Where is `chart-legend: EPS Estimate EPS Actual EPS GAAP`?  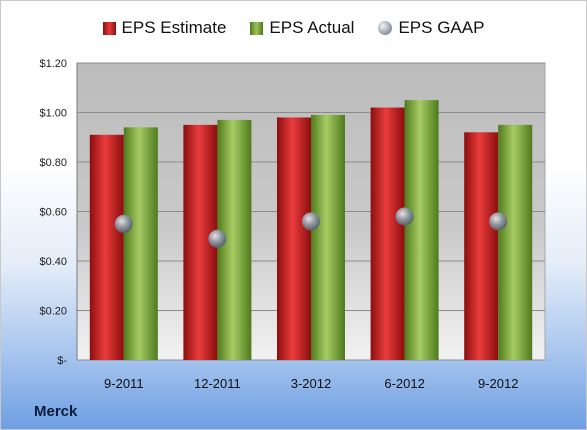 chart-legend: EPS Estimate EPS Actual EPS GAAP is located at coordinates (293, 28).